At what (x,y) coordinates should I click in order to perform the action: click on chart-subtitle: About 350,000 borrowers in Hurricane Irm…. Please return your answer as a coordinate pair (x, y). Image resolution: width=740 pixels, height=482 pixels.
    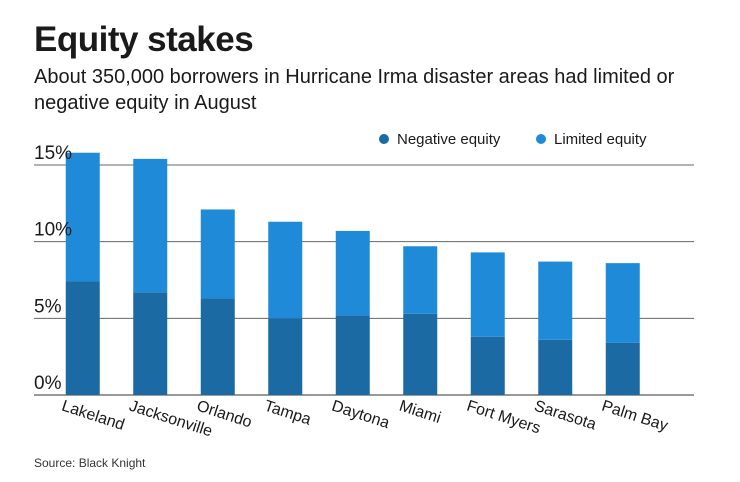
    Looking at the image, I should click on (354, 90).